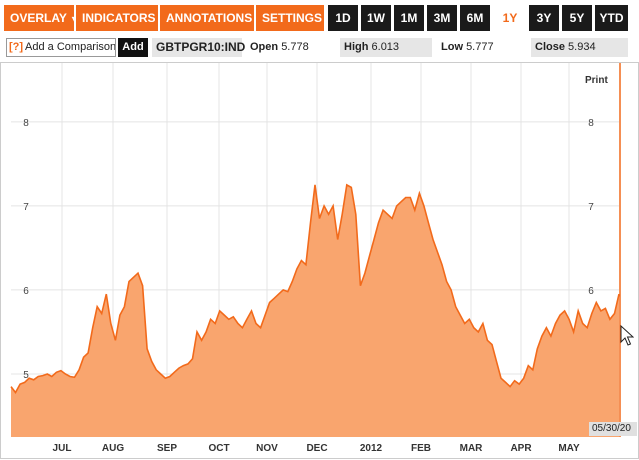 This screenshot has height=460, width=639. Describe the element at coordinates (133, 47) in the screenshot. I see `add-comparison-button: Add` at that location.